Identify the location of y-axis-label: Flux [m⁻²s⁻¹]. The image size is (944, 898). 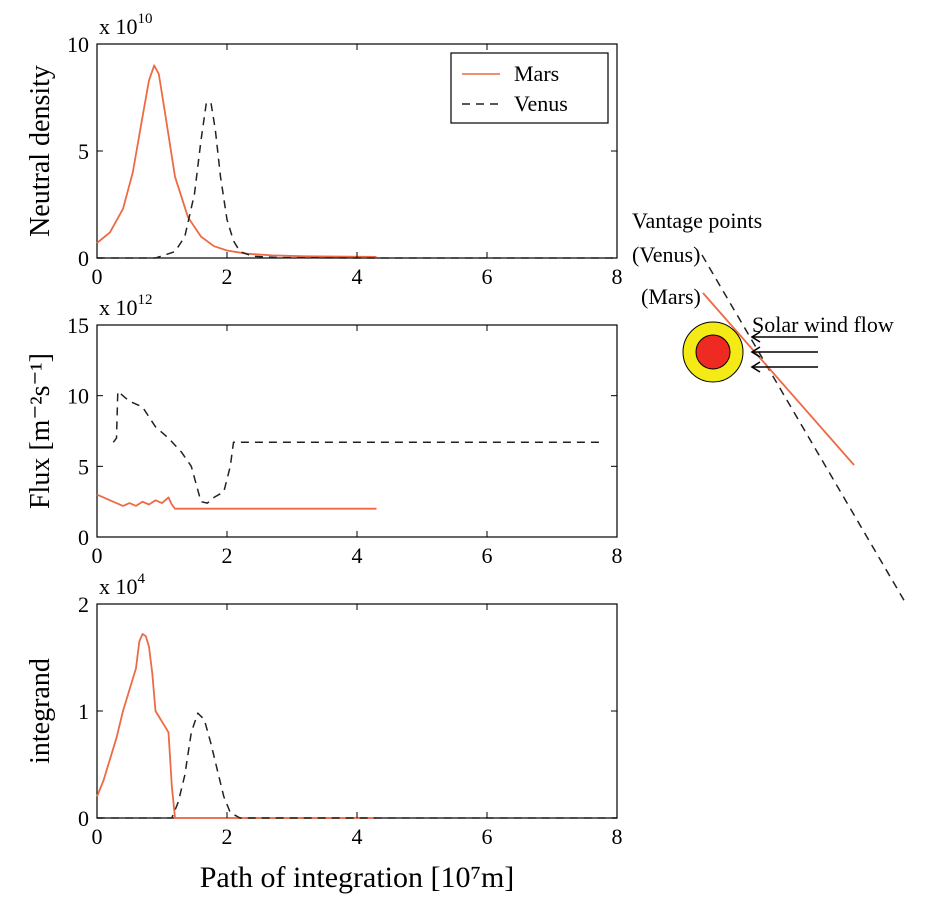
(40, 431).